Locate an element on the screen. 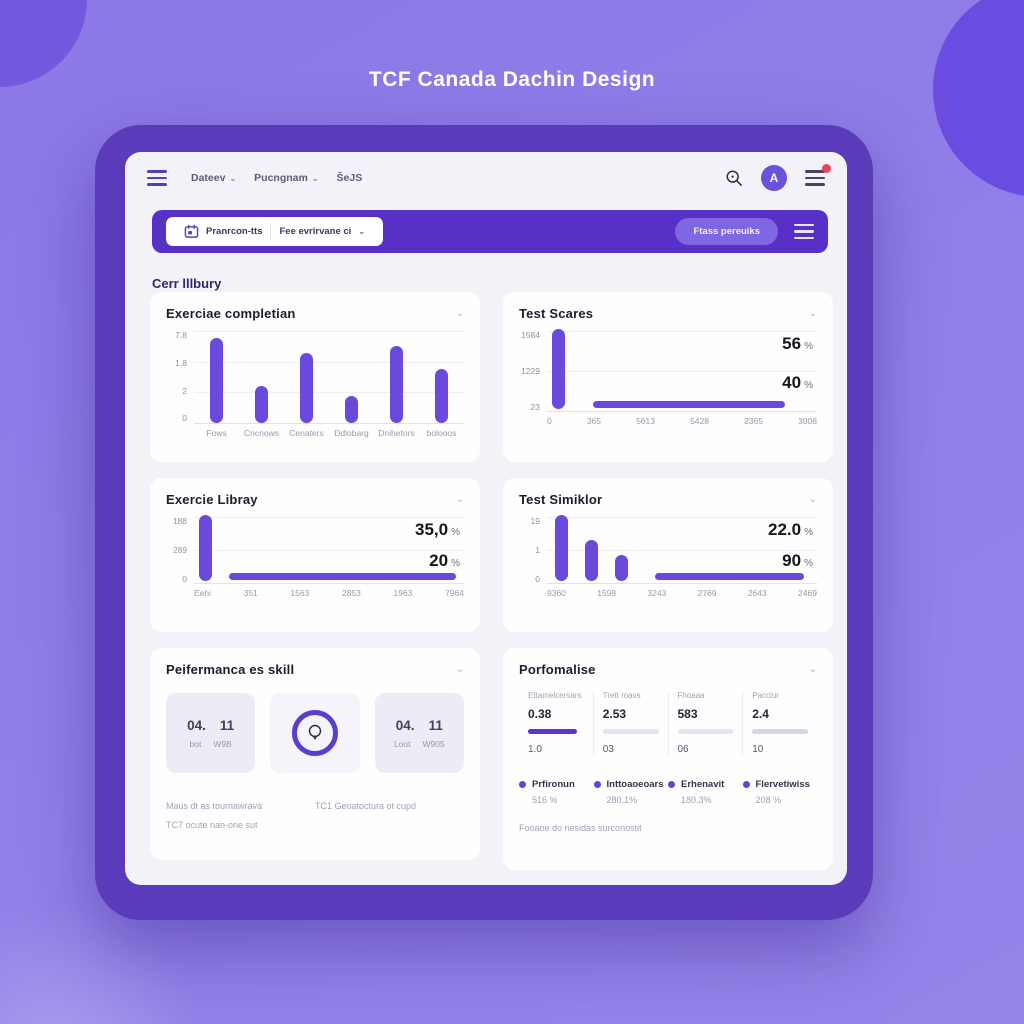 This screenshot has height=1024, width=1024. stat-column: Trett roavs 2.53 03 is located at coordinates (630, 723).